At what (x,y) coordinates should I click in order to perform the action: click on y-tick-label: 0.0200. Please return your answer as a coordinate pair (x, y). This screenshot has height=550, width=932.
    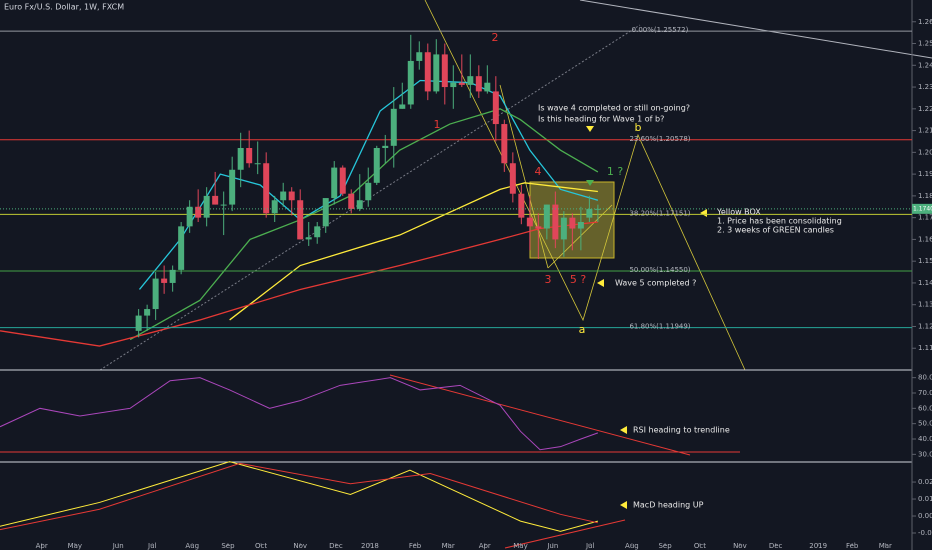
    Looking at the image, I should click on (925, 482).